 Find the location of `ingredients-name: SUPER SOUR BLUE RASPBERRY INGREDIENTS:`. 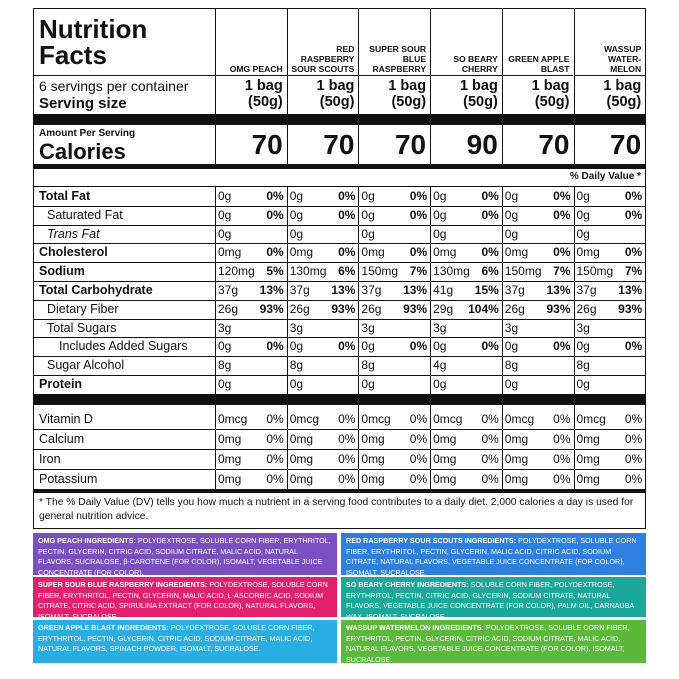

ingredients-name: SUPER SOUR BLUE RASPBERRY INGREDIENTS: is located at coordinates (123, 584).